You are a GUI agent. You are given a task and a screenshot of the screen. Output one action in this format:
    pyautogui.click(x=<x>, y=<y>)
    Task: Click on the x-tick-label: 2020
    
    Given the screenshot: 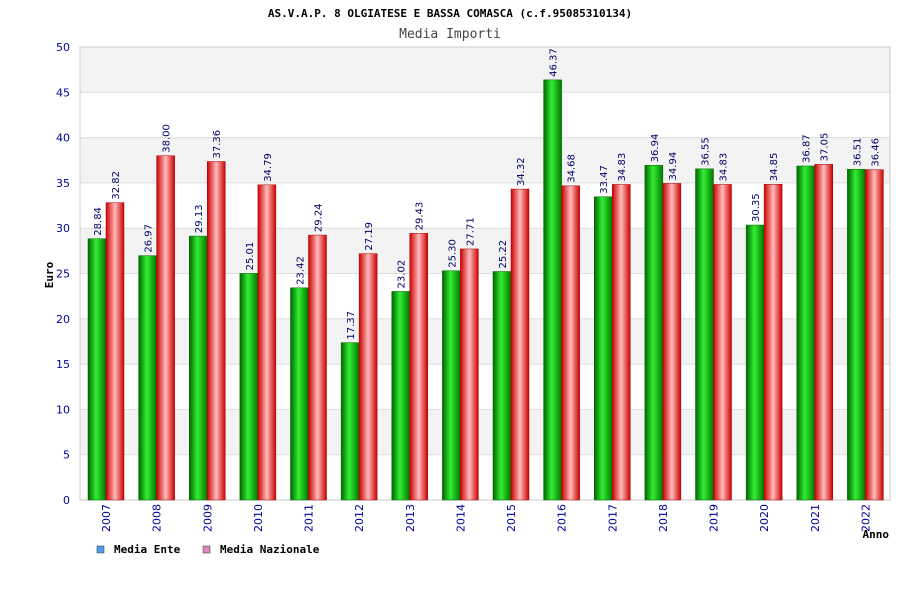 What is the action you would take?
    pyautogui.click(x=764, y=518)
    